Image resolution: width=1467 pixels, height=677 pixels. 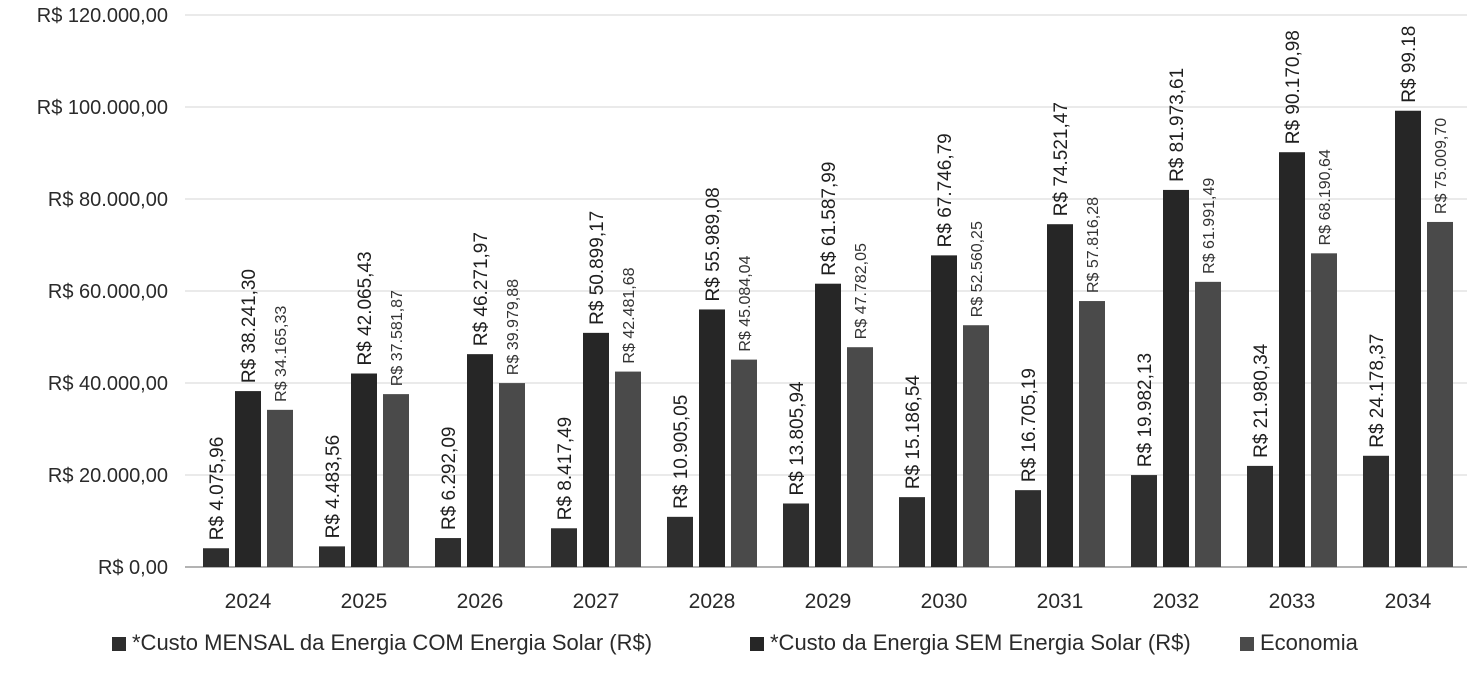 I want to click on data-label: R$ 52.560,25, so click(x=977, y=269).